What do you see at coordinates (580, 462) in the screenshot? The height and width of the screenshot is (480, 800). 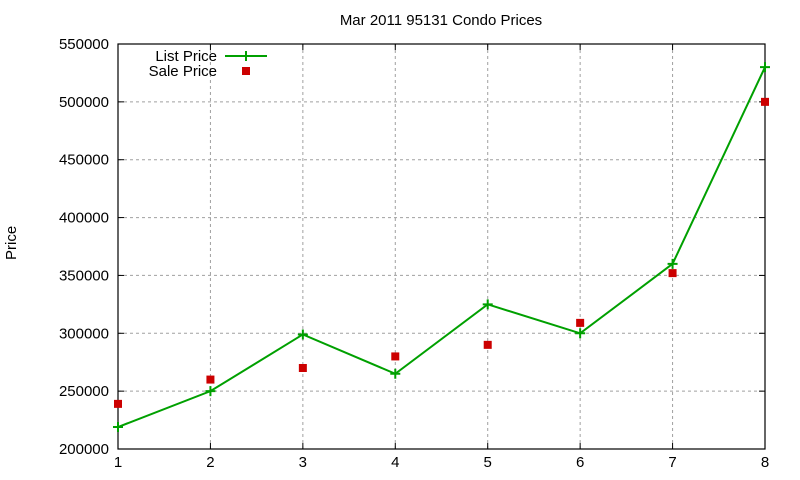 I see `x-tick-label: 6` at bounding box center [580, 462].